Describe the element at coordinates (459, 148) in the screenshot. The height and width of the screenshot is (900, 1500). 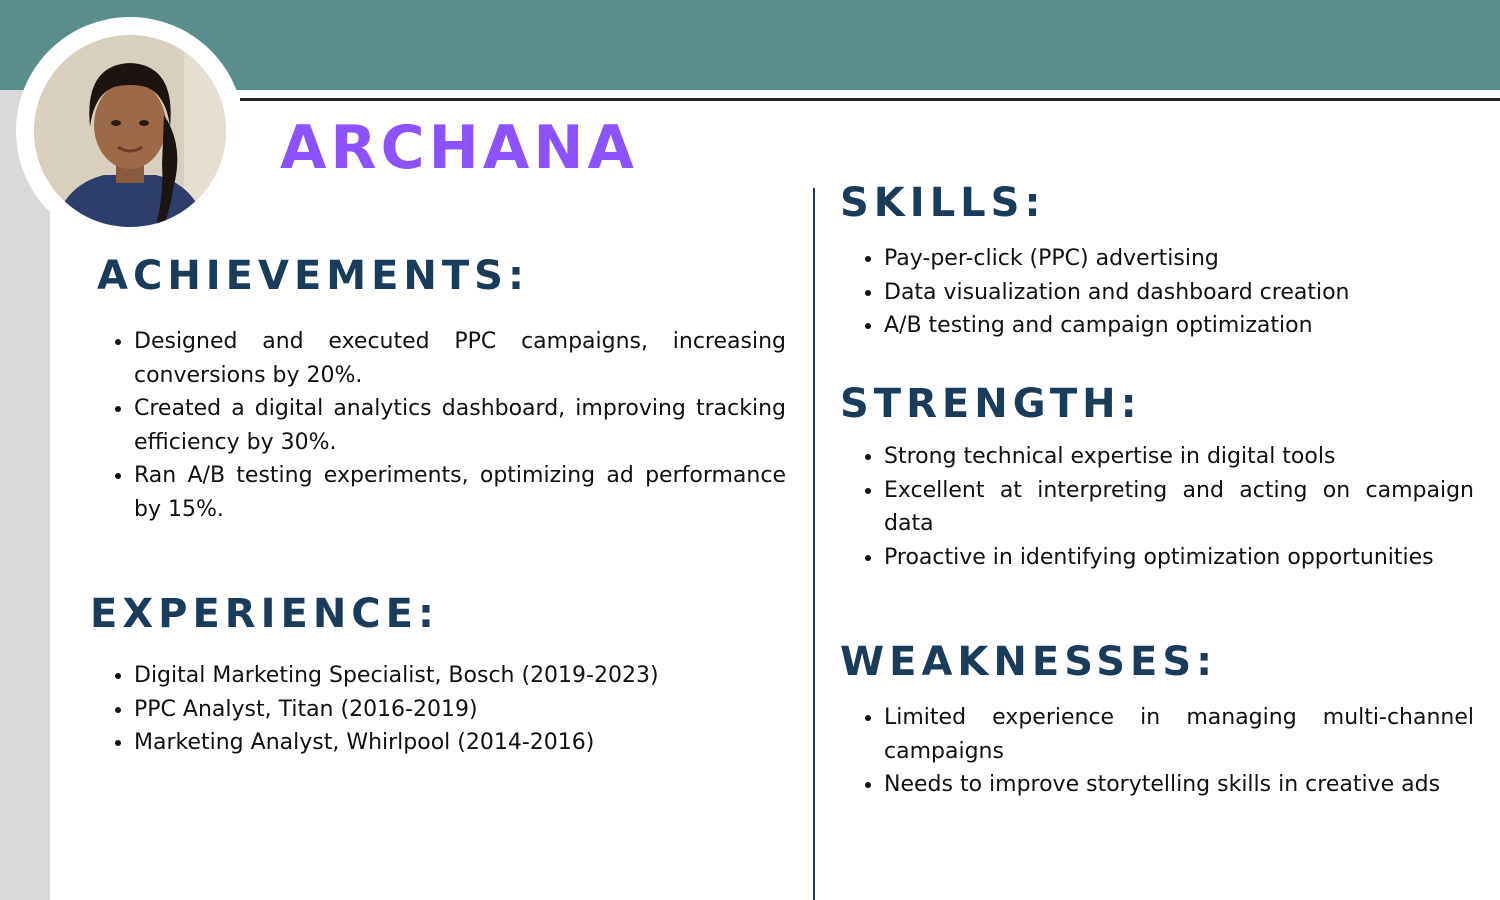
I see `candidate-name: ARCHANA` at that location.